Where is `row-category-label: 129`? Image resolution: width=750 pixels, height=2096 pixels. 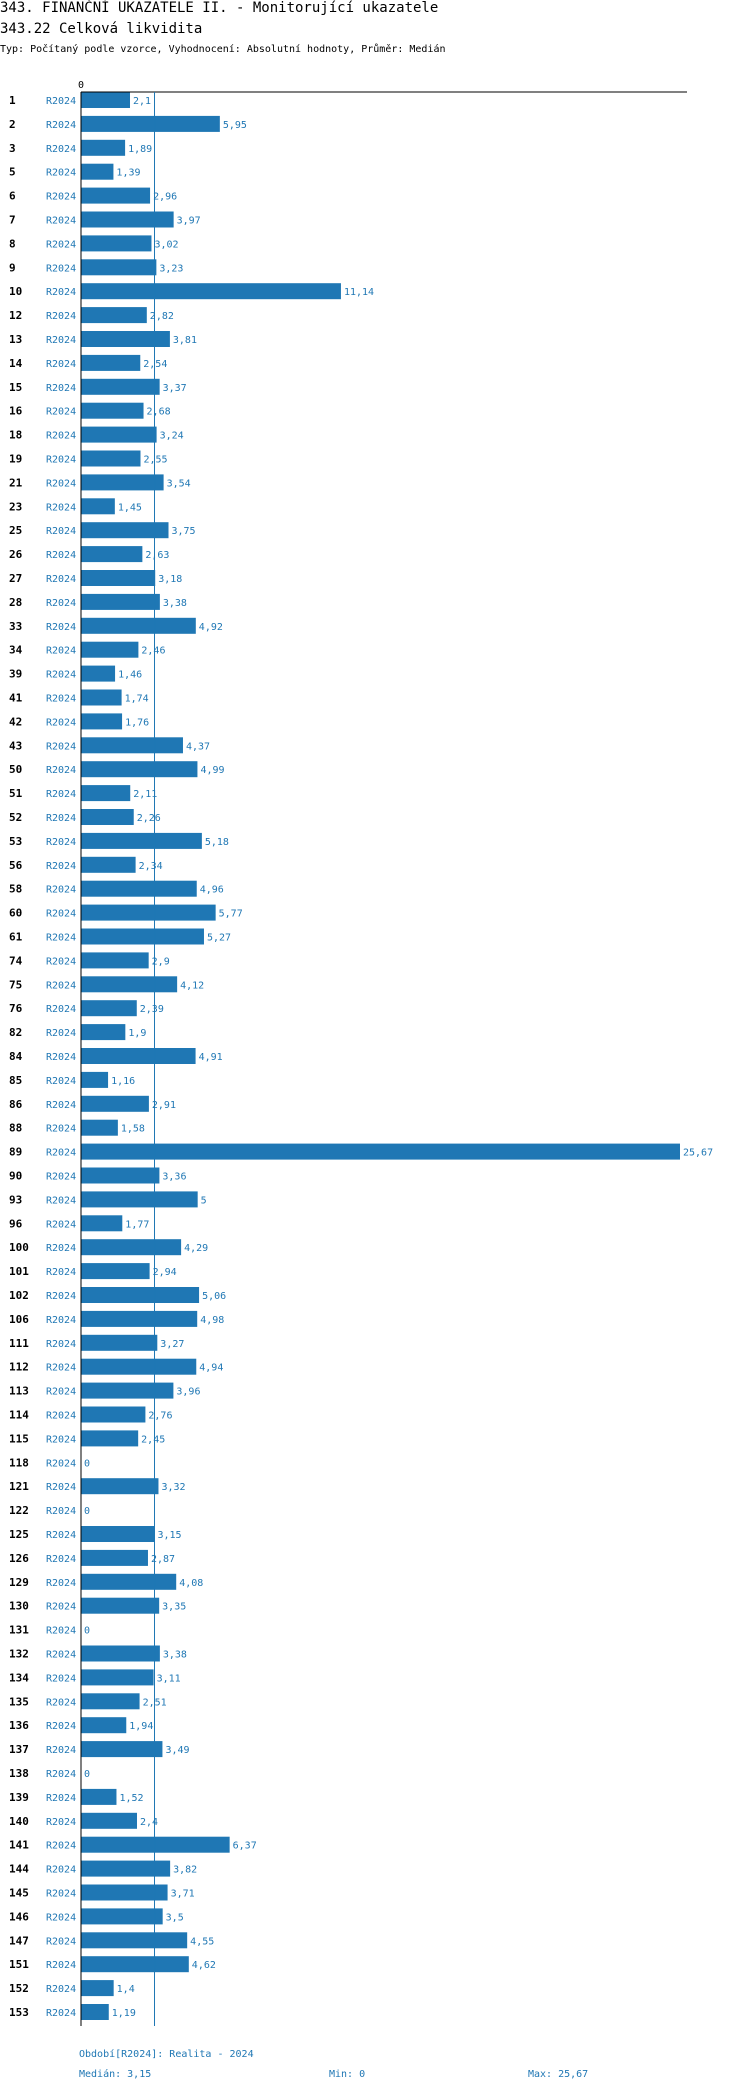 row-category-label: 129 is located at coordinates (19, 1582).